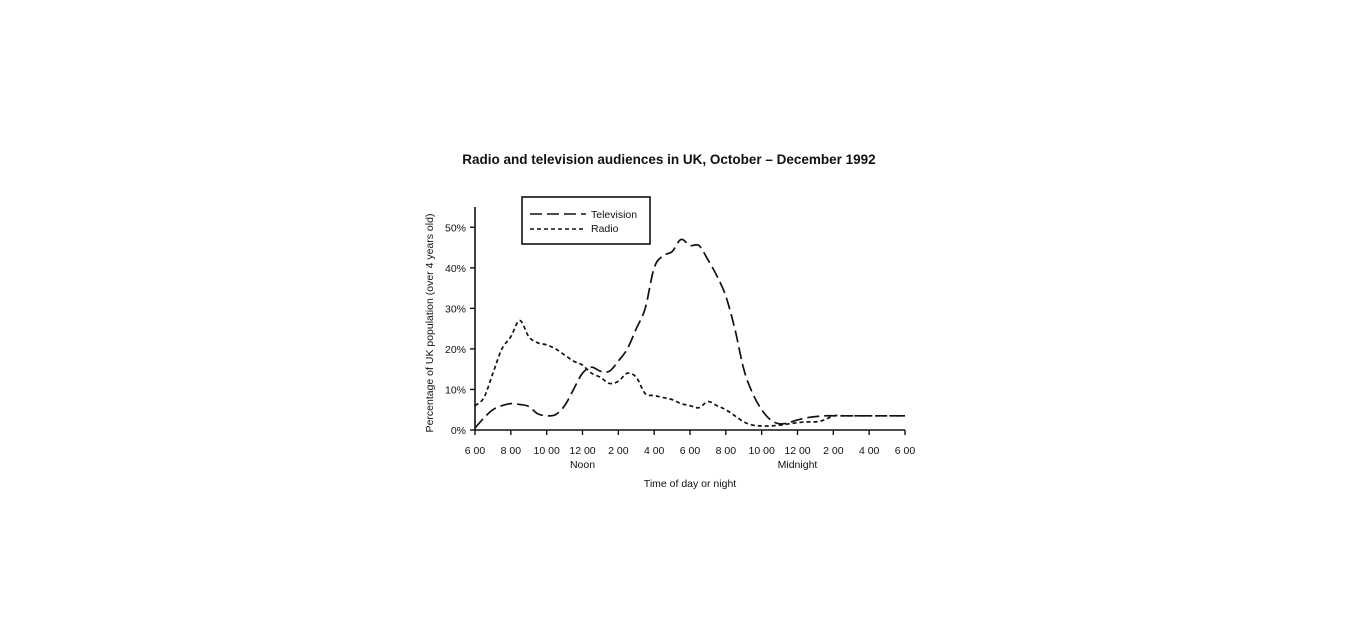 The height and width of the screenshot is (629, 1350). I want to click on x-sublabel: Midnight, so click(798, 465).